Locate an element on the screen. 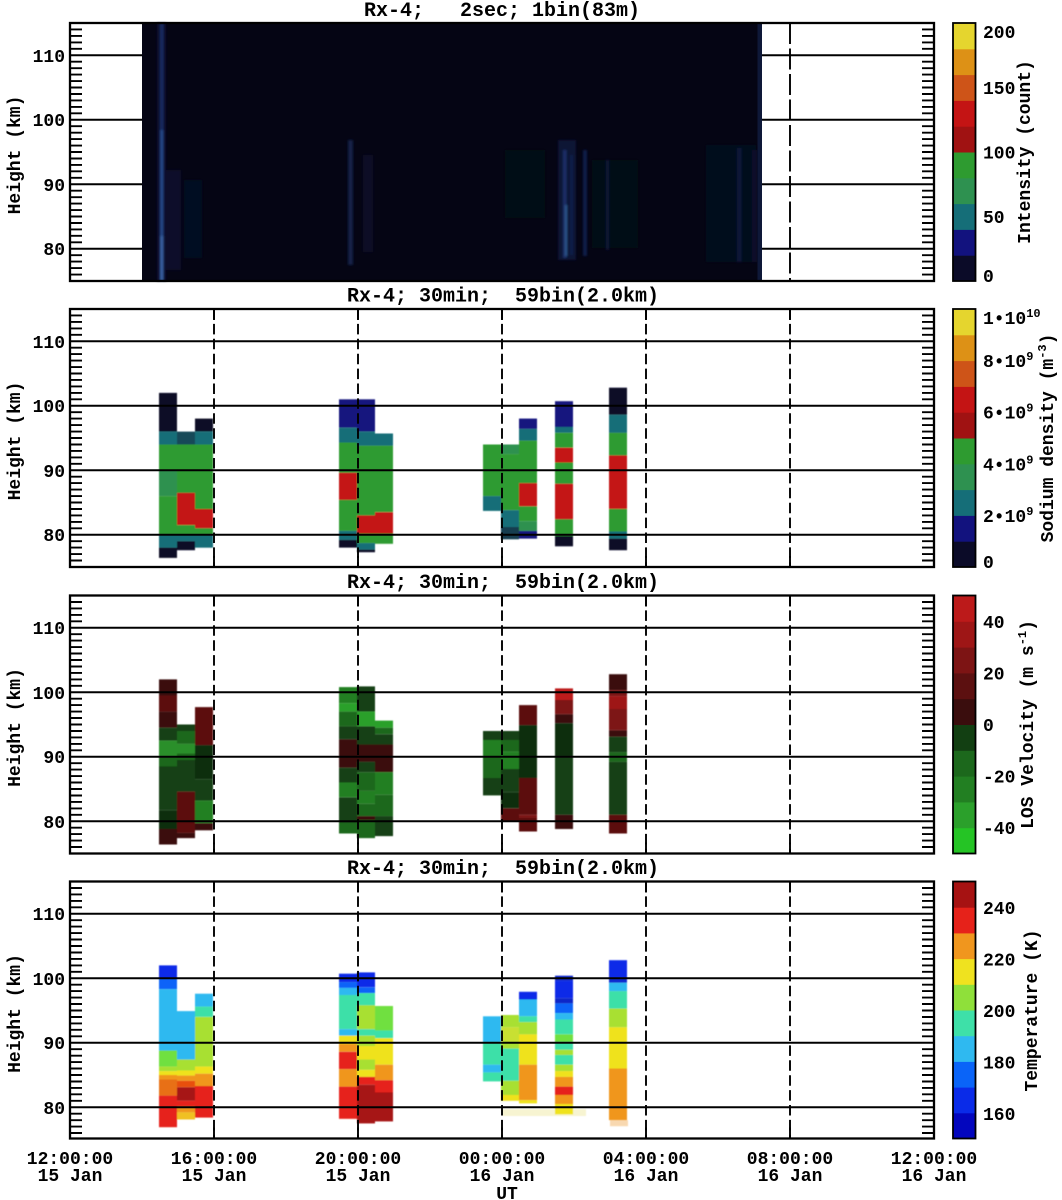  svg-text: Rx-4; 2sec; 1bin(83m) is located at coordinates (502, 11).